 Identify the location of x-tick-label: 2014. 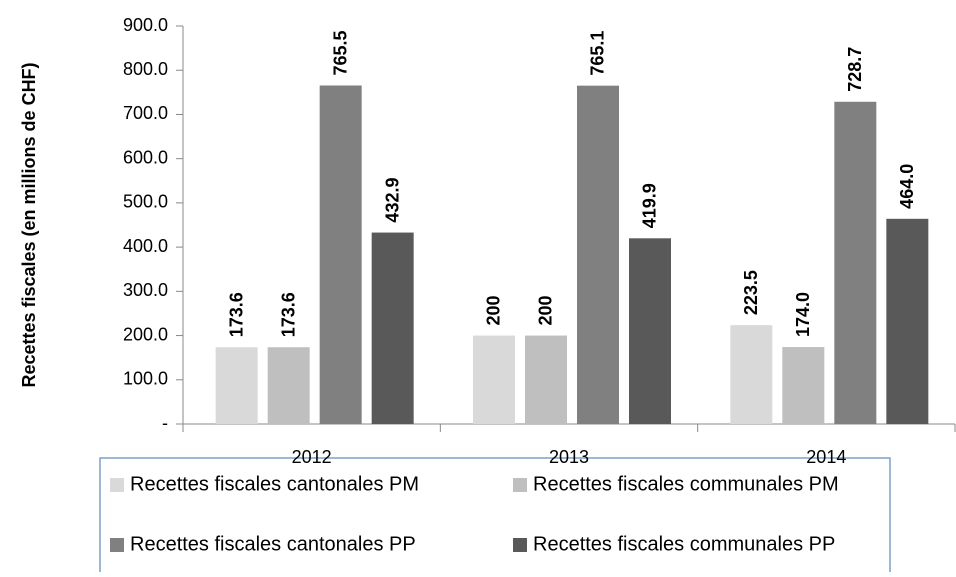
(826, 457).